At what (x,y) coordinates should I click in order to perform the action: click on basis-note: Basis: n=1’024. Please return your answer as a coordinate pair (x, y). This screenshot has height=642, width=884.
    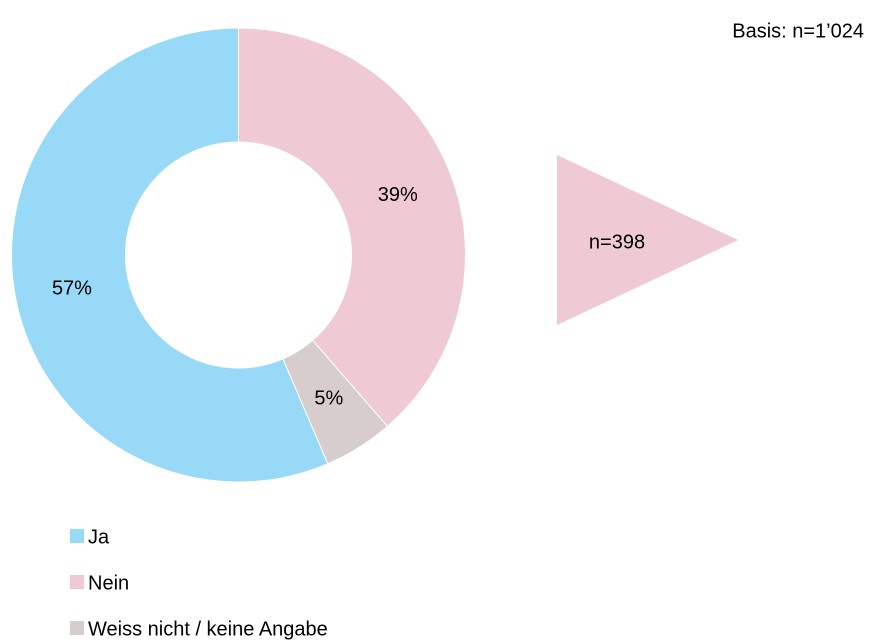
    Looking at the image, I should click on (798, 31).